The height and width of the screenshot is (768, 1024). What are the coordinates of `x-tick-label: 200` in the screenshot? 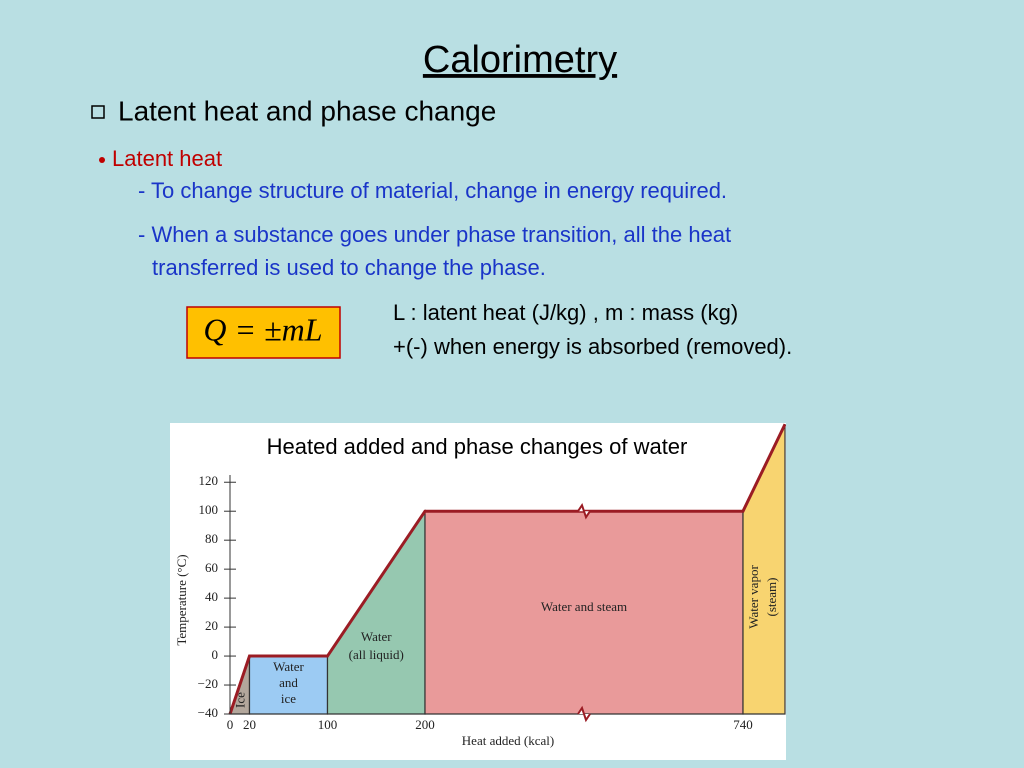 It's located at (425, 724).